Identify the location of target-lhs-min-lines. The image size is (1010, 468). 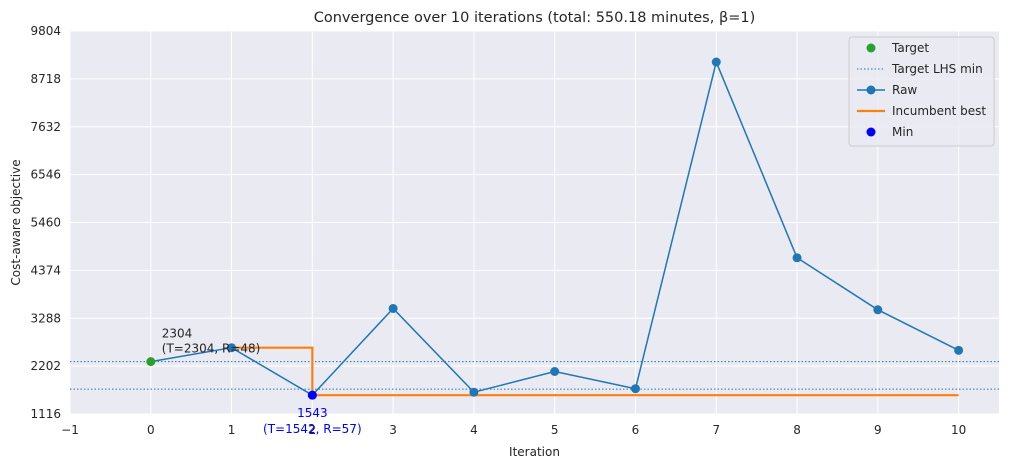
(534, 375).